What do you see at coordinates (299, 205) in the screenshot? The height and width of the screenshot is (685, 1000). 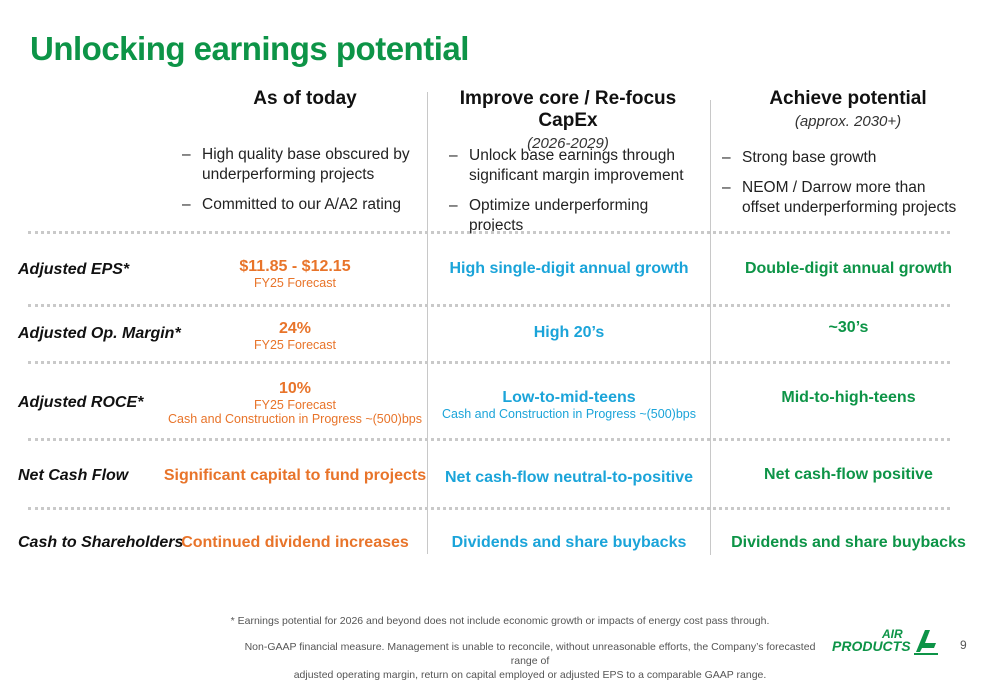 I see `bullet-item: Committed to our A/A2 rating` at bounding box center [299, 205].